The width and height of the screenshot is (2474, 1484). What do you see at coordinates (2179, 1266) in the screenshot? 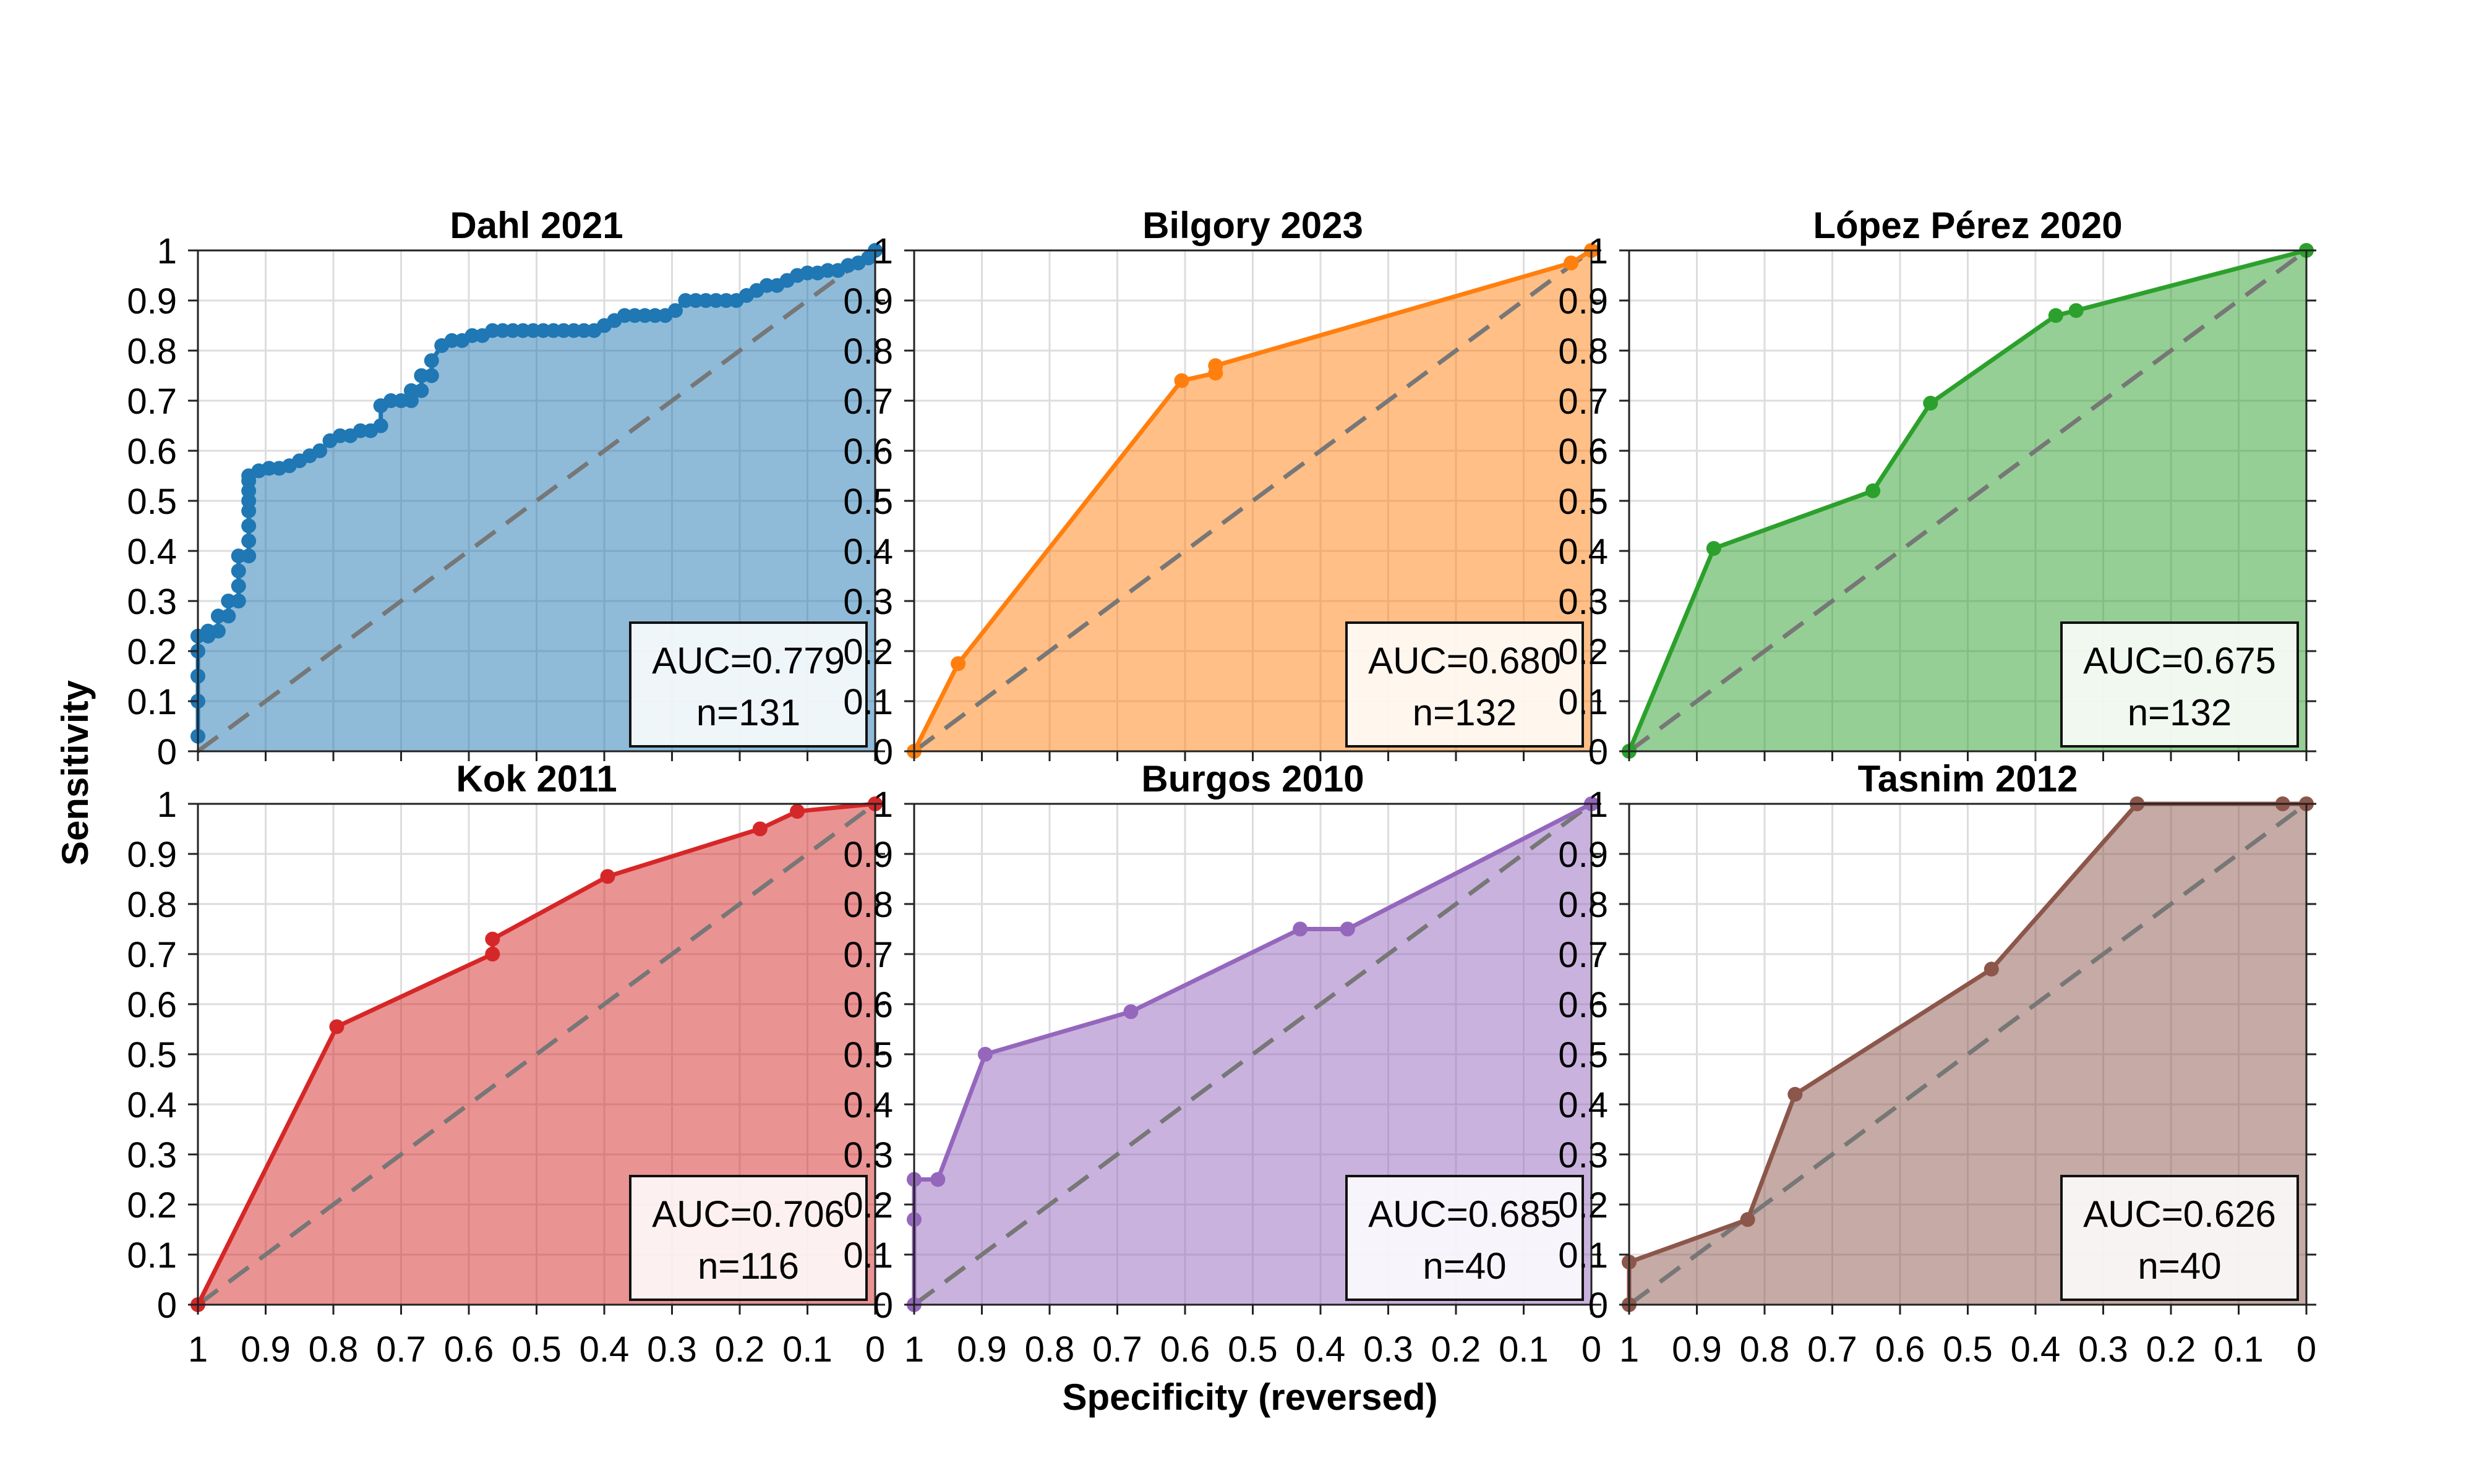
I see `n-label: n=40` at bounding box center [2179, 1266].